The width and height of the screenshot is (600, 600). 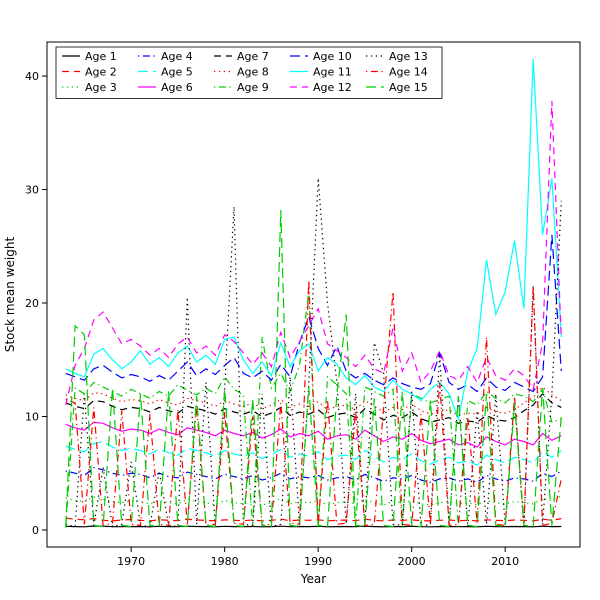 What do you see at coordinates (177, 87) in the screenshot?
I see `legend-label-age-6: Age 6` at bounding box center [177, 87].